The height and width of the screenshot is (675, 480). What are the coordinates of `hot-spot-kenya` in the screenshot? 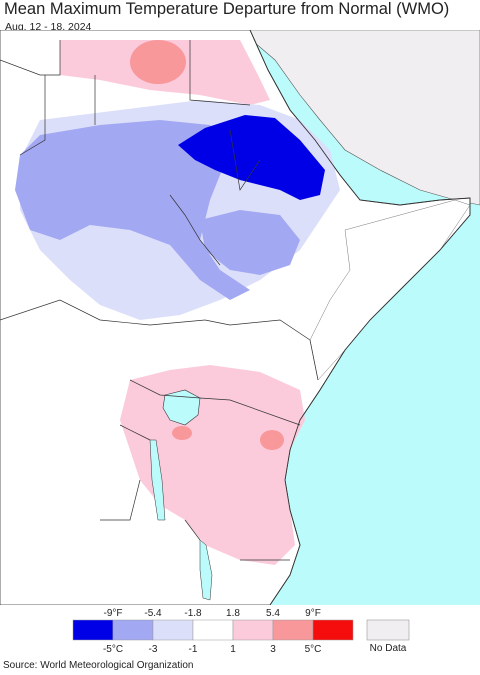 It's located at (272, 440).